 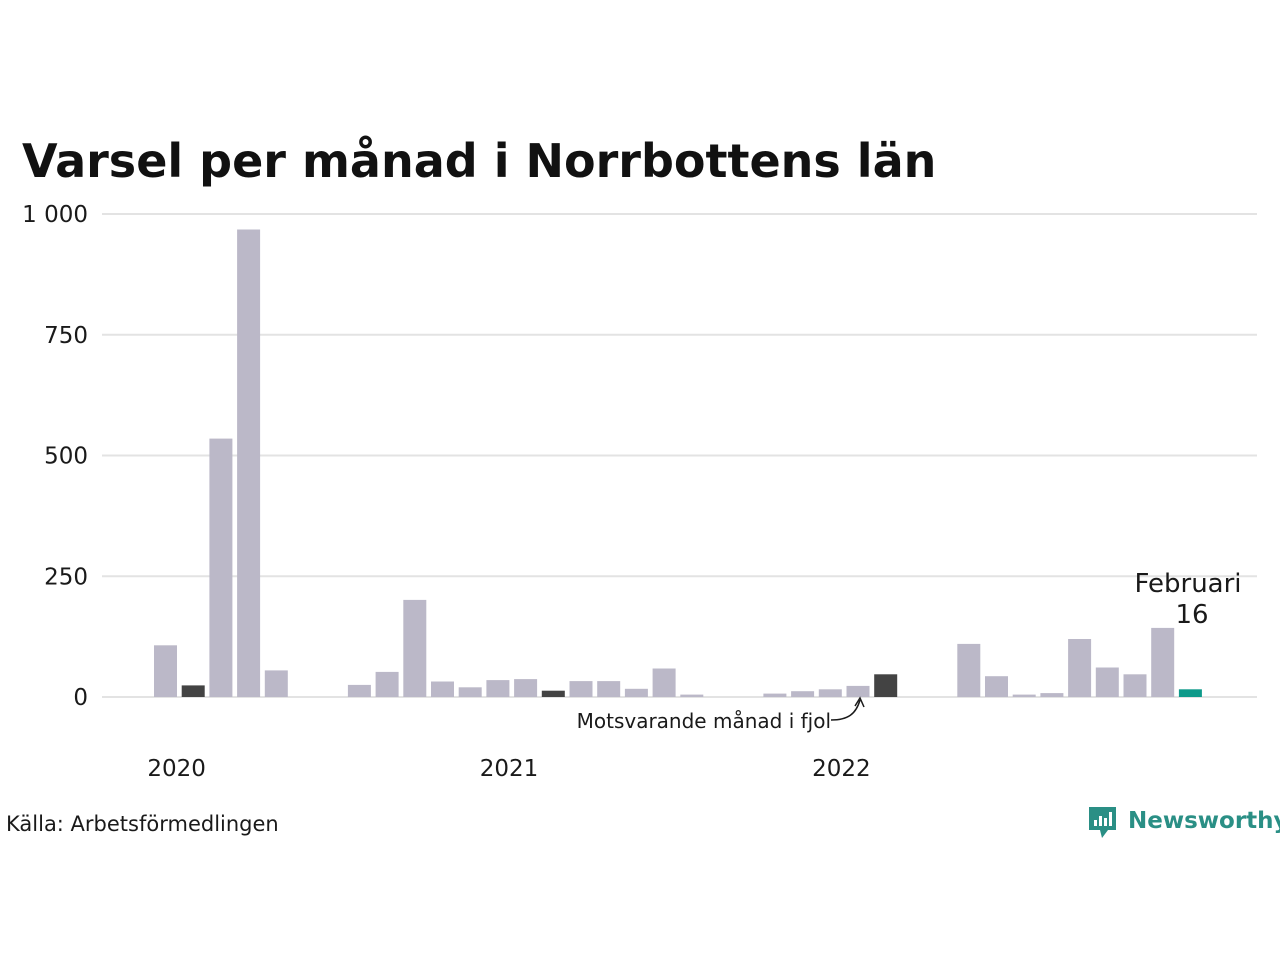 I want to click on x-year-label: 2021, so click(x=509, y=769).